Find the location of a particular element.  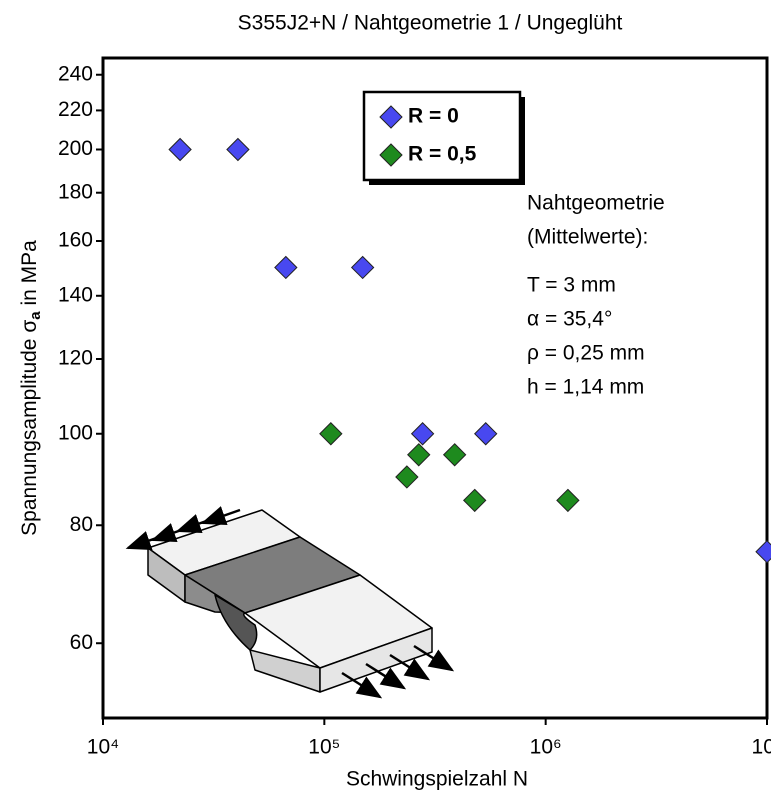

y-tick-label: 140 is located at coordinates (75, 294).